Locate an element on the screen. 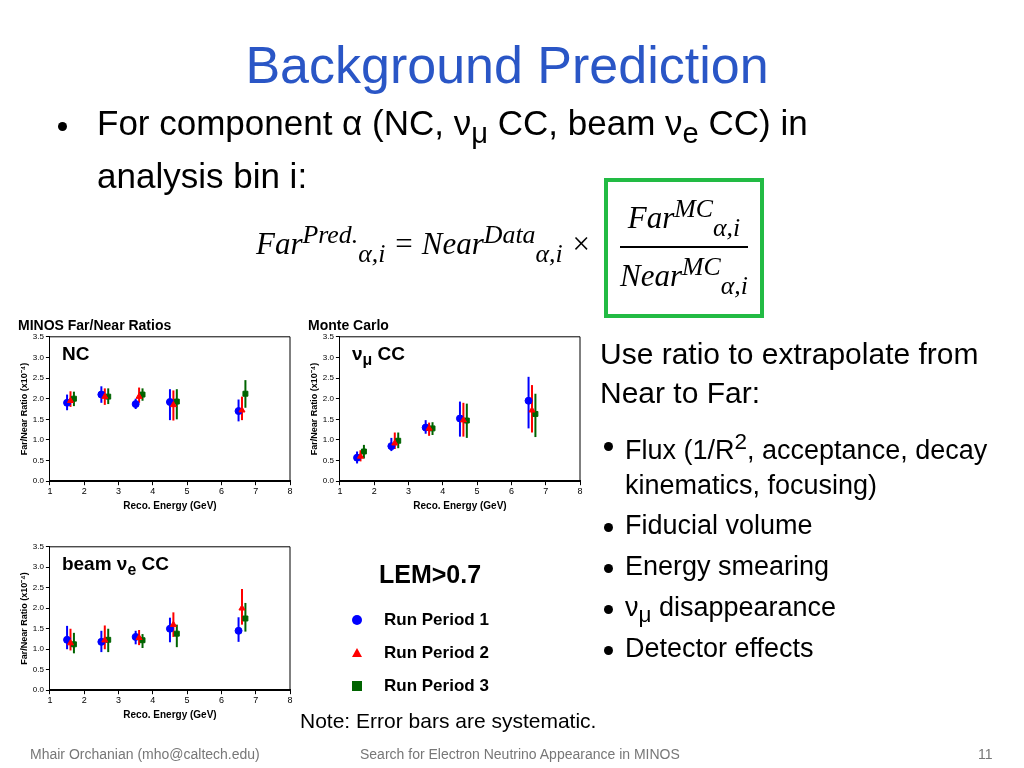 This screenshot has height=768, width=1024. legend-label: Run Period 2 is located at coordinates (436, 652).